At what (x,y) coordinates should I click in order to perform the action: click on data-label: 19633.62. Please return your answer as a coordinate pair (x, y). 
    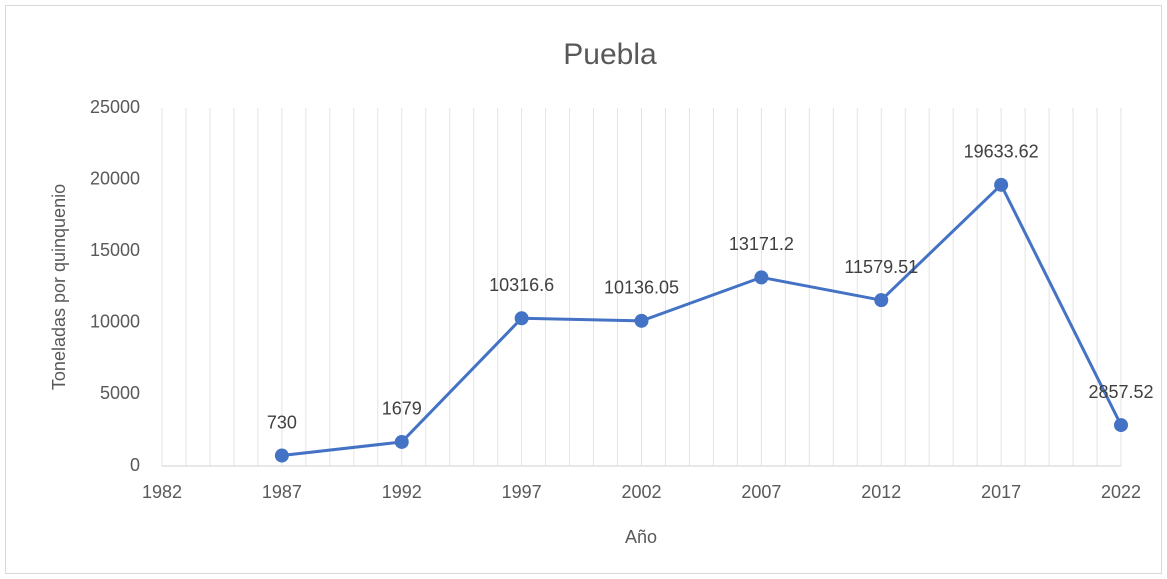
    Looking at the image, I should click on (1001, 152).